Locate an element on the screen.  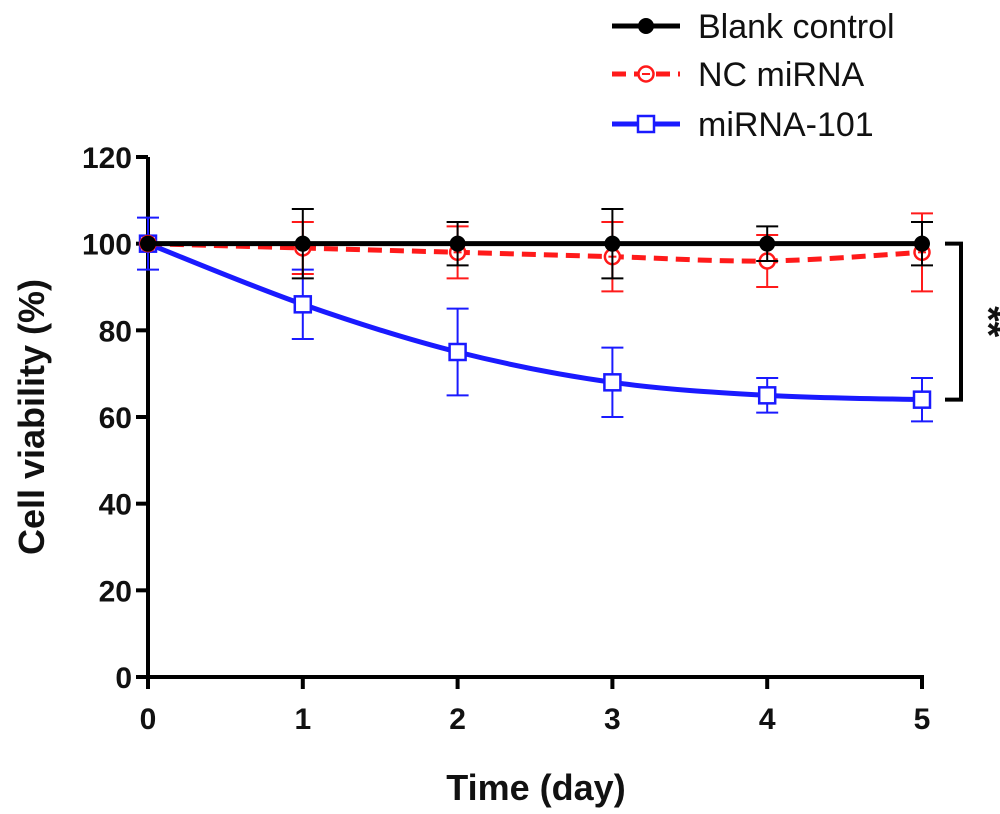
y-tick-label: 20 is located at coordinates (115, 591).